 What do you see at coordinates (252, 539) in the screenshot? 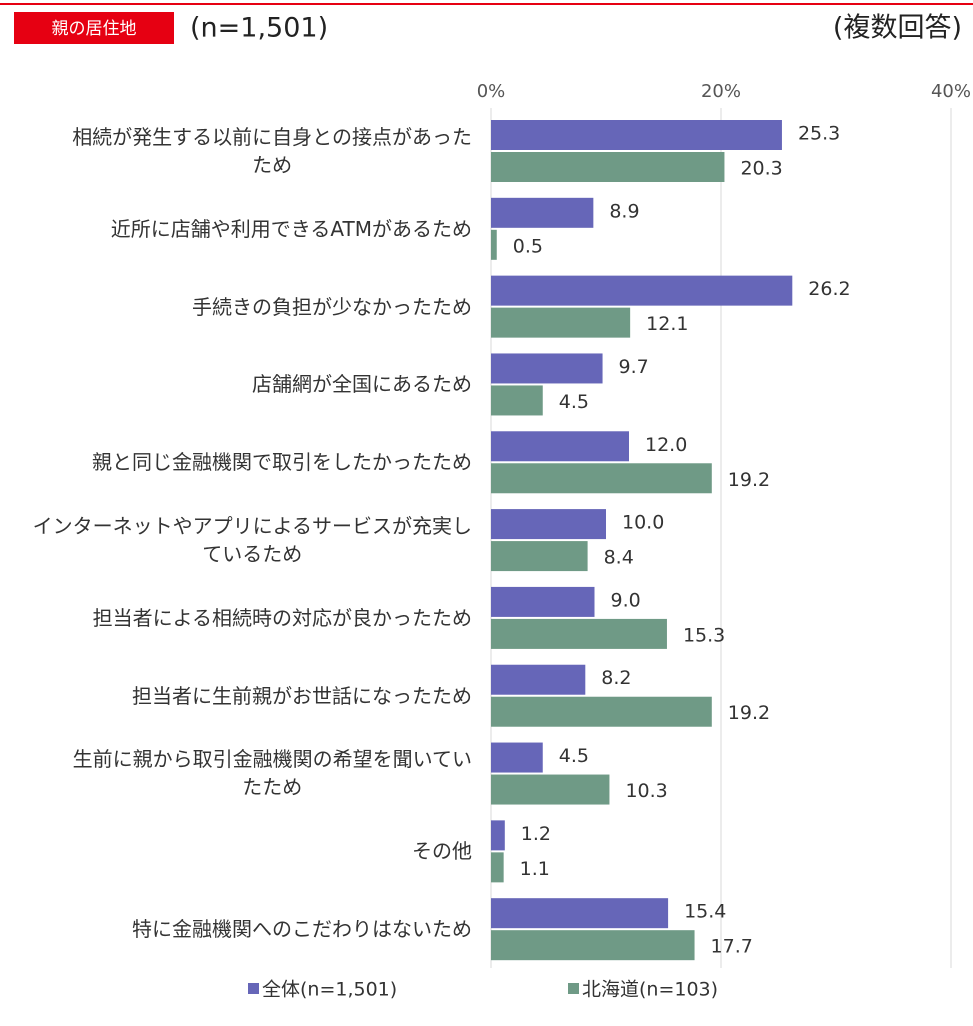
I see `category-text: インターネットやアプリによるサービスが充実し ているため` at bounding box center [252, 539].